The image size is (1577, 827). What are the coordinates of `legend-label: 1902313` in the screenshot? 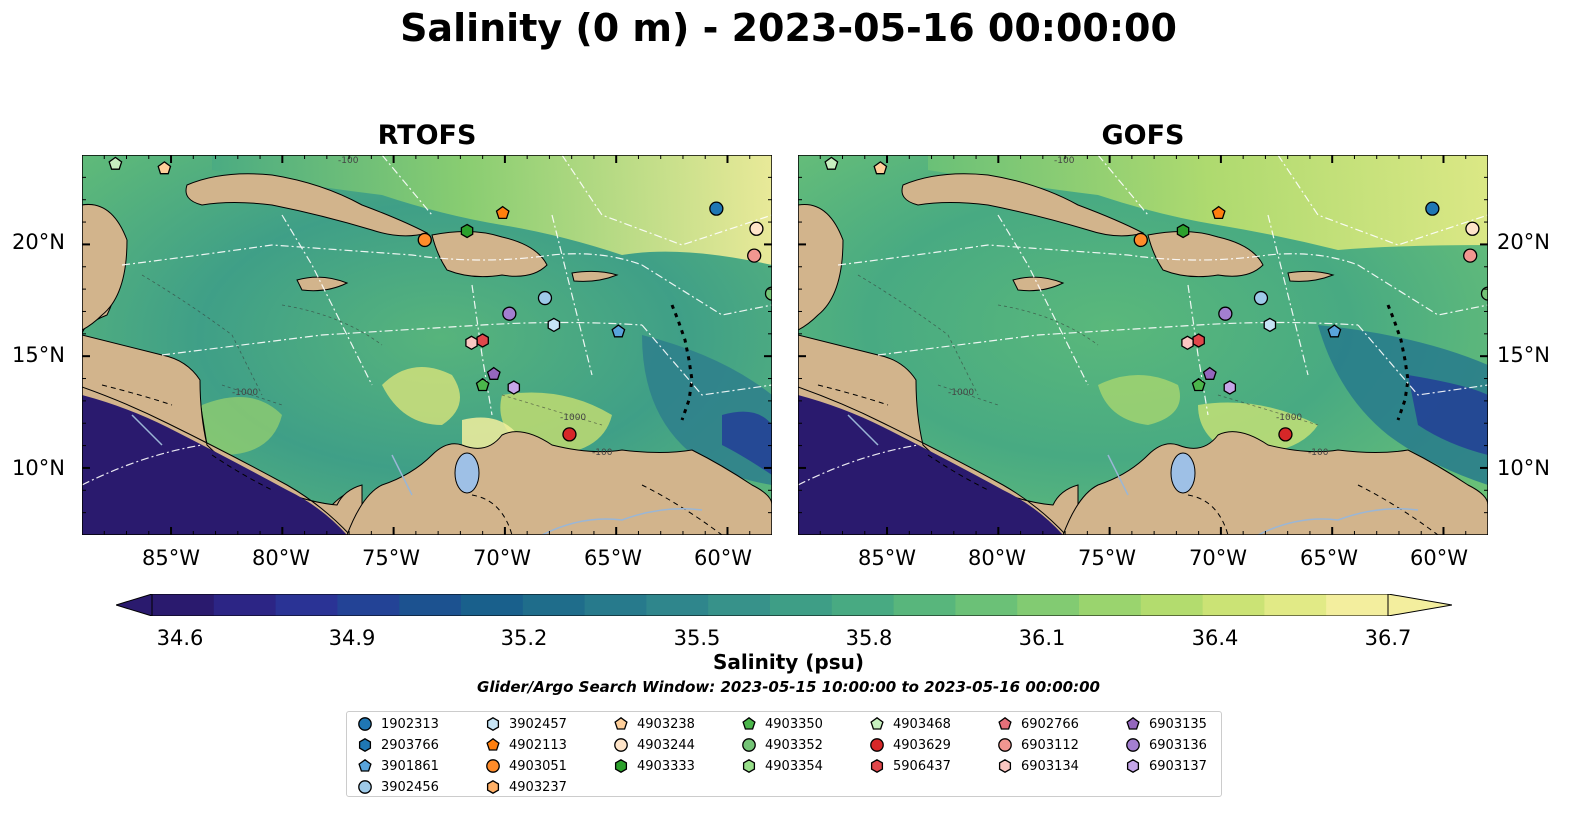 It's located at (410, 724).